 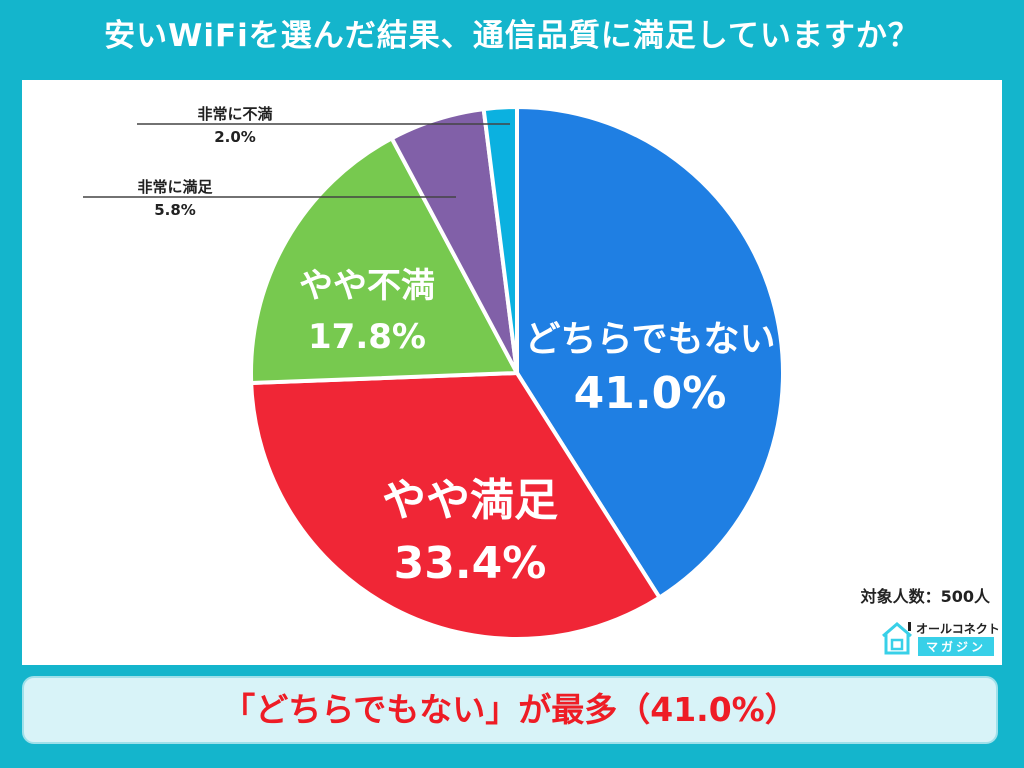 I want to click on slice-value: 41.0%, so click(x=650, y=393).